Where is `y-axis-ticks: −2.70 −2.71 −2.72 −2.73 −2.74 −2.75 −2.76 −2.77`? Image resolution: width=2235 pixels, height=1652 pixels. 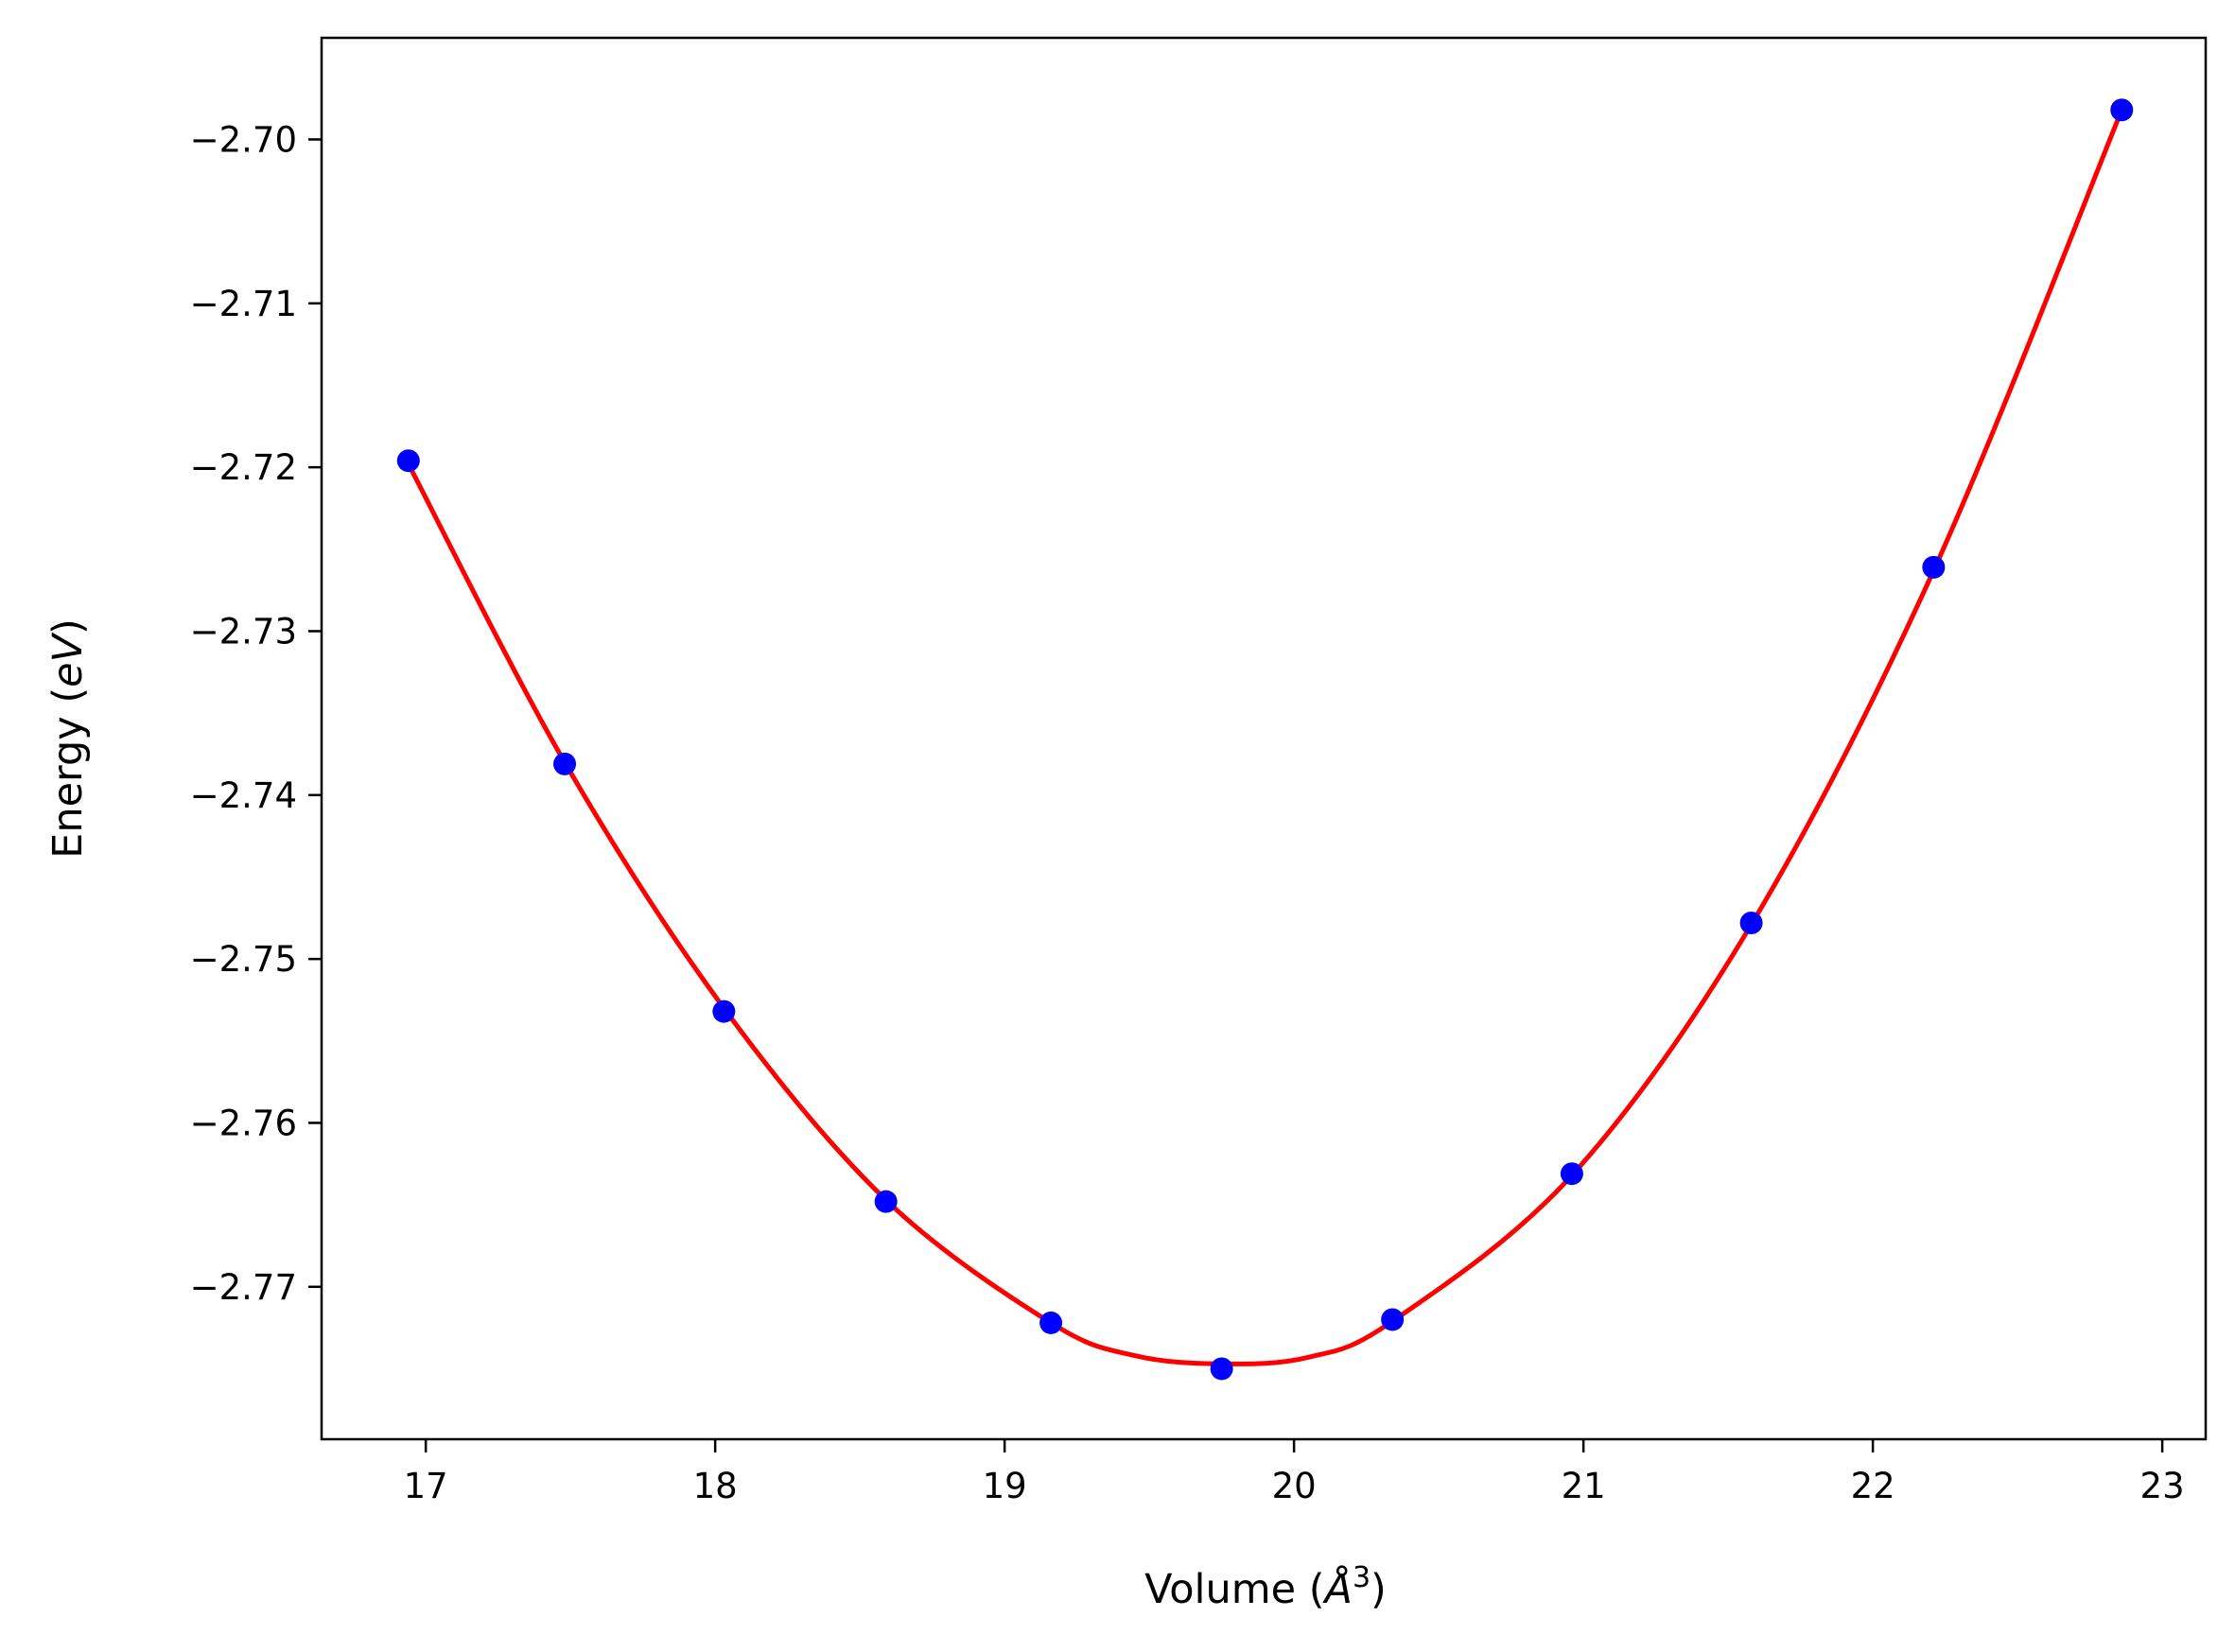
y-axis-ticks: −2.70 −2.71 −2.72 −2.73 −2.74 −2.75 −2.76 −2.77 is located at coordinates (256, 714).